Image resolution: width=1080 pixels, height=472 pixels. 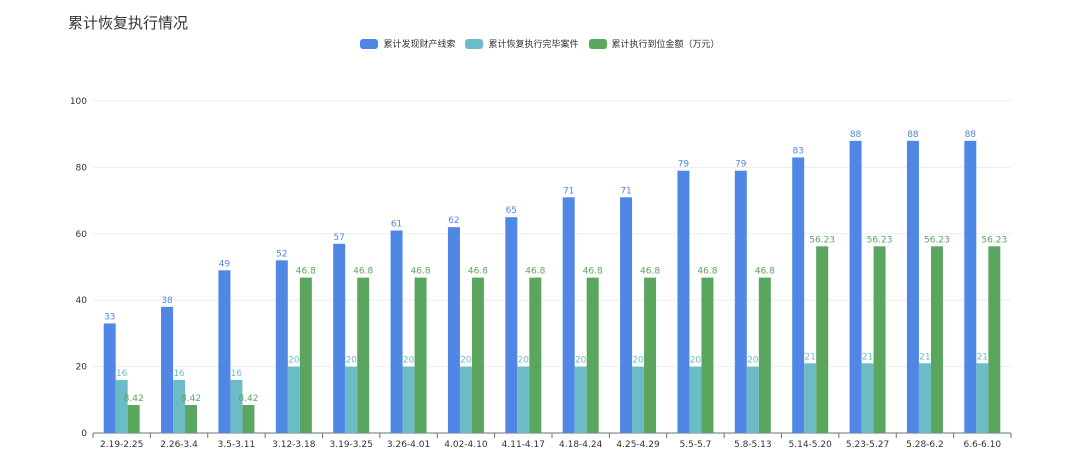 What do you see at coordinates (581, 445) in the screenshot?
I see `x-tick-label-8: 4.18-4.24` at bounding box center [581, 445].